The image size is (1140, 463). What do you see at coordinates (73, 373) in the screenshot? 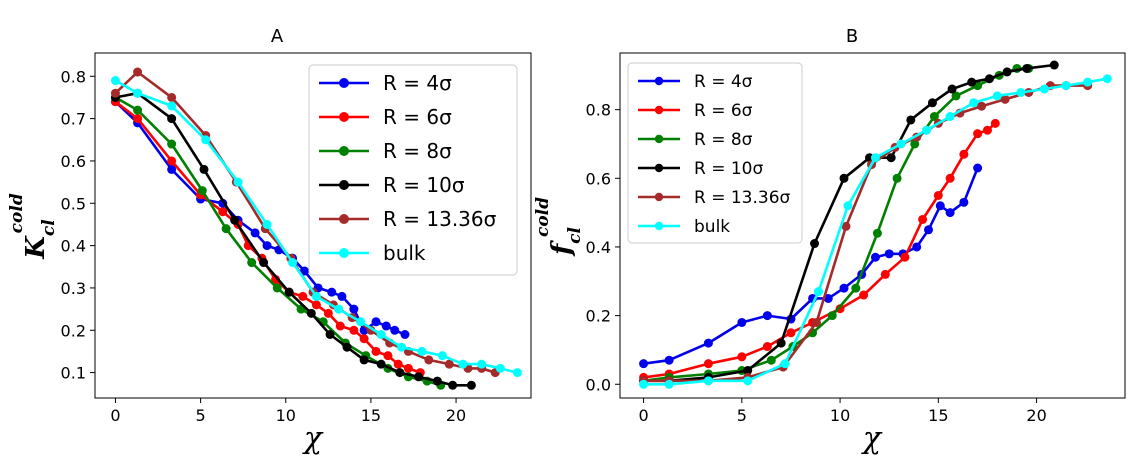
I see `panel-a-y-tick-label: 0.1` at bounding box center [73, 373].